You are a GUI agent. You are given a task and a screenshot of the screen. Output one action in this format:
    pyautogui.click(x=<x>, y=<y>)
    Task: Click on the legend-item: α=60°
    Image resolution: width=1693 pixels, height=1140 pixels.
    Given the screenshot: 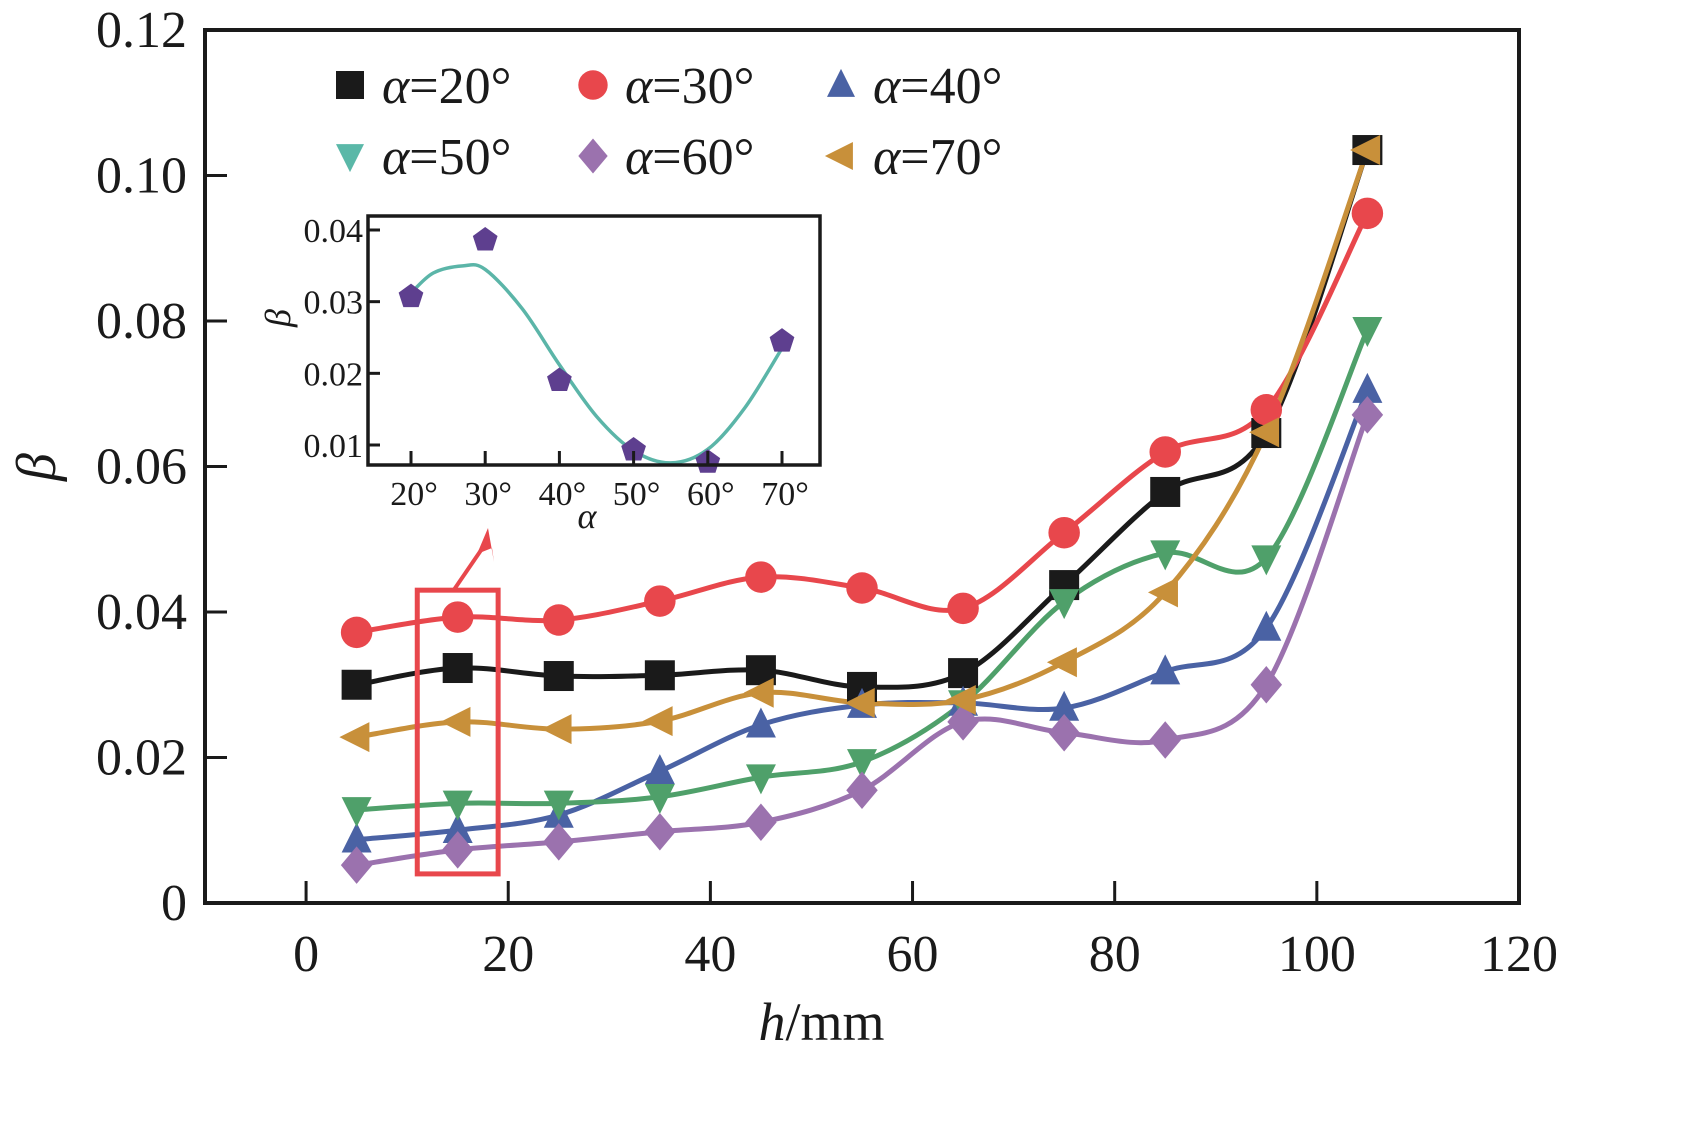 What is the action you would take?
    pyautogui.click(x=666, y=157)
    